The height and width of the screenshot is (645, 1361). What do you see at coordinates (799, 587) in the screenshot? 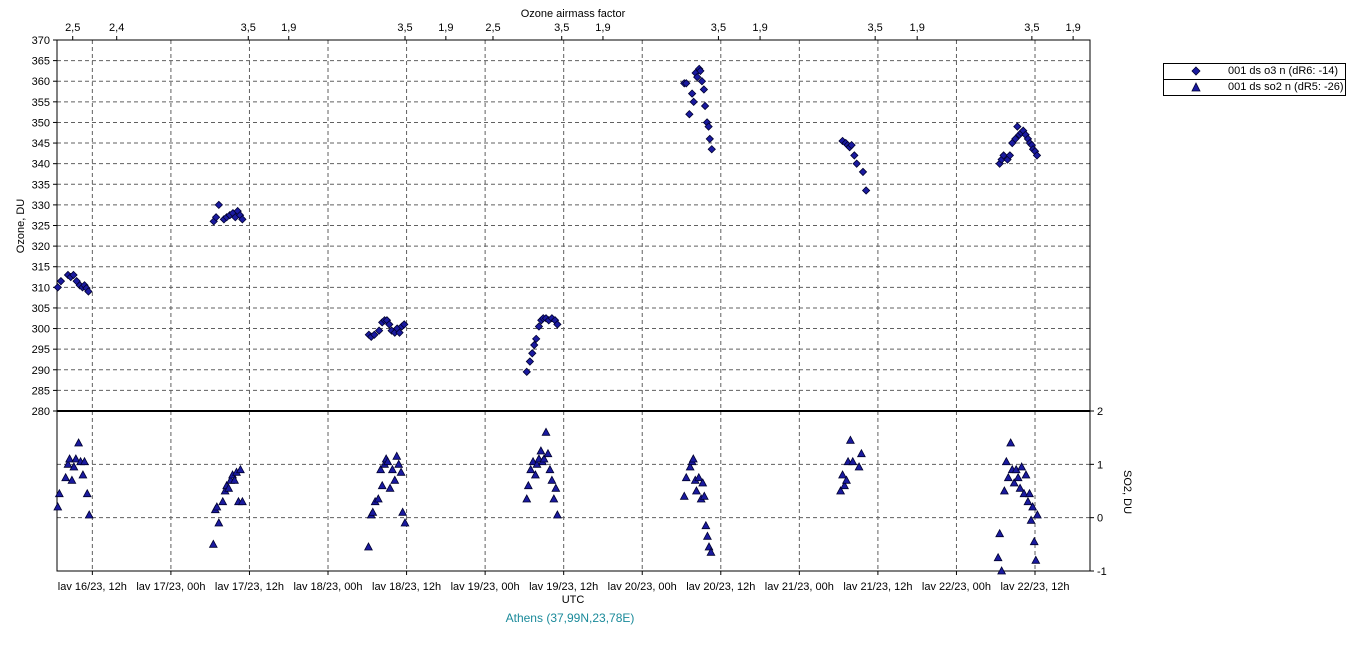
I see `x-tick-label: lav 21/23, 00h` at bounding box center [799, 587].